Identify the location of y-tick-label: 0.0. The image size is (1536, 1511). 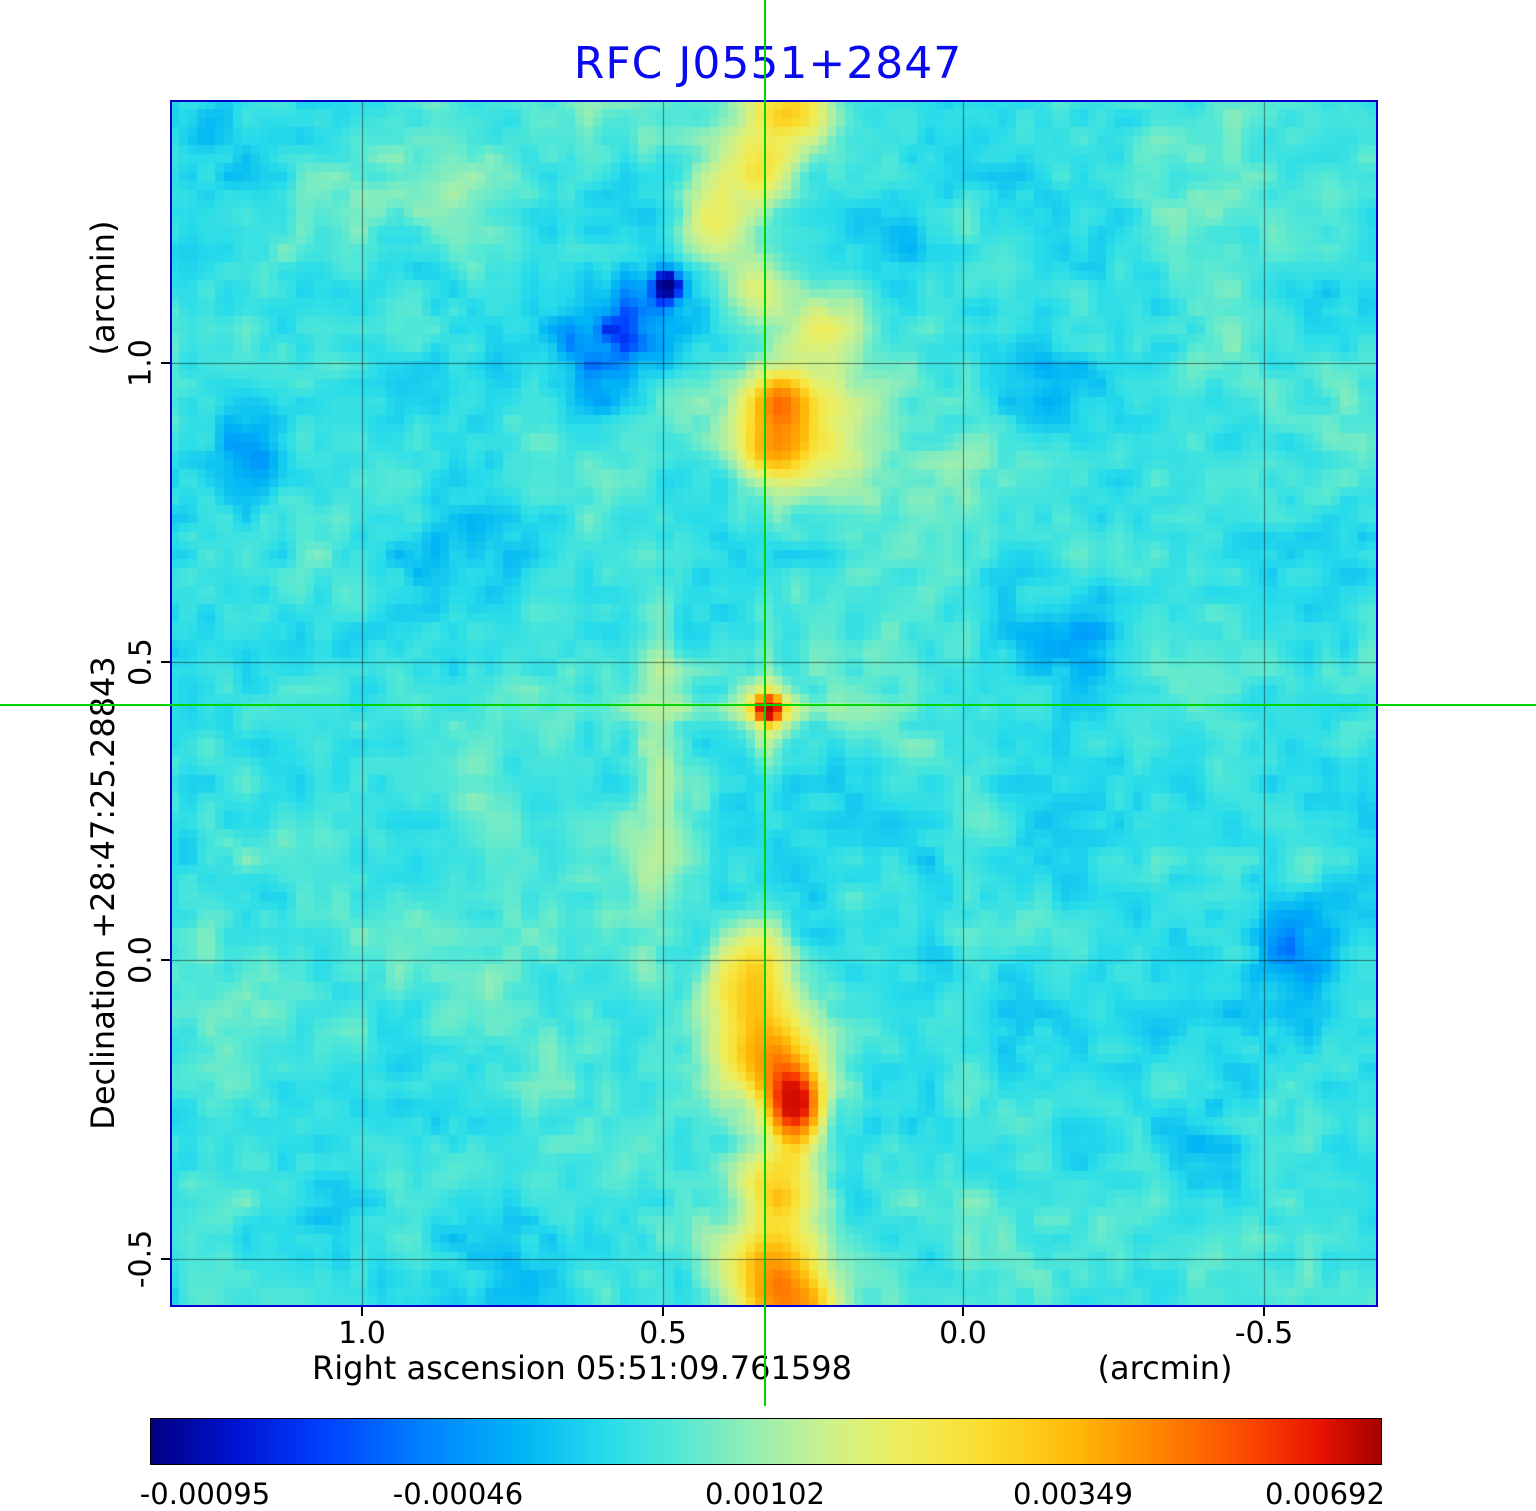
(141, 960).